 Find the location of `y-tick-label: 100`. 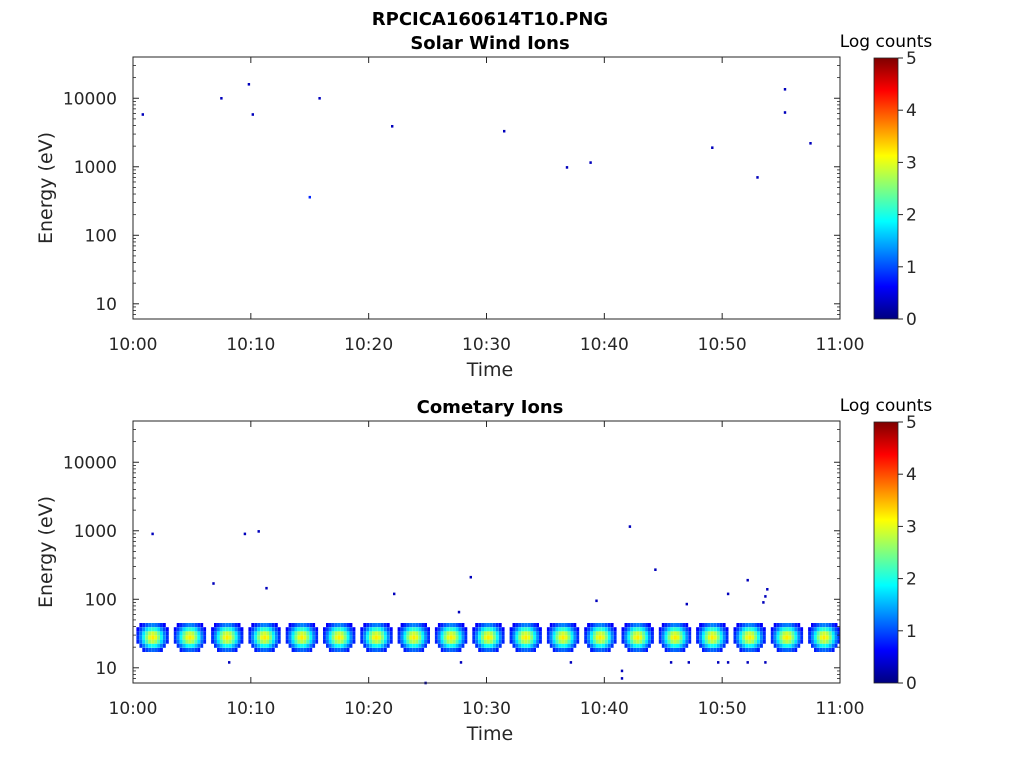

y-tick-label: 100 is located at coordinates (101, 236).